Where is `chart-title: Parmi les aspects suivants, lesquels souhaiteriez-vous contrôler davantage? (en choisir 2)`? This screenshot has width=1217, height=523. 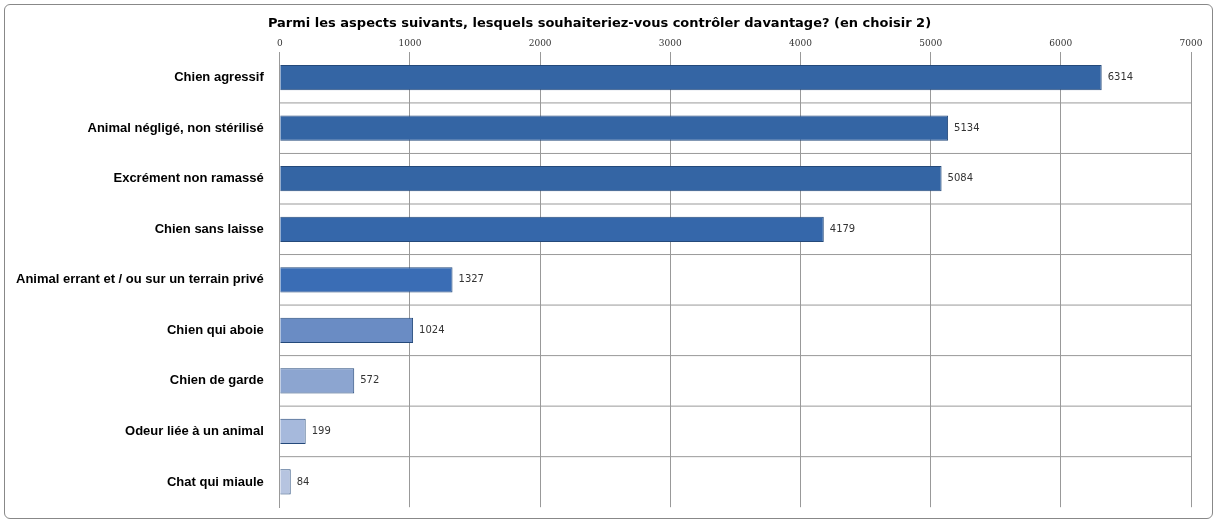
chart-title: Parmi les aspects suivants, lesquels souhaiteriez-vous contrôler davantage? (en choisir 2) is located at coordinates (599, 23).